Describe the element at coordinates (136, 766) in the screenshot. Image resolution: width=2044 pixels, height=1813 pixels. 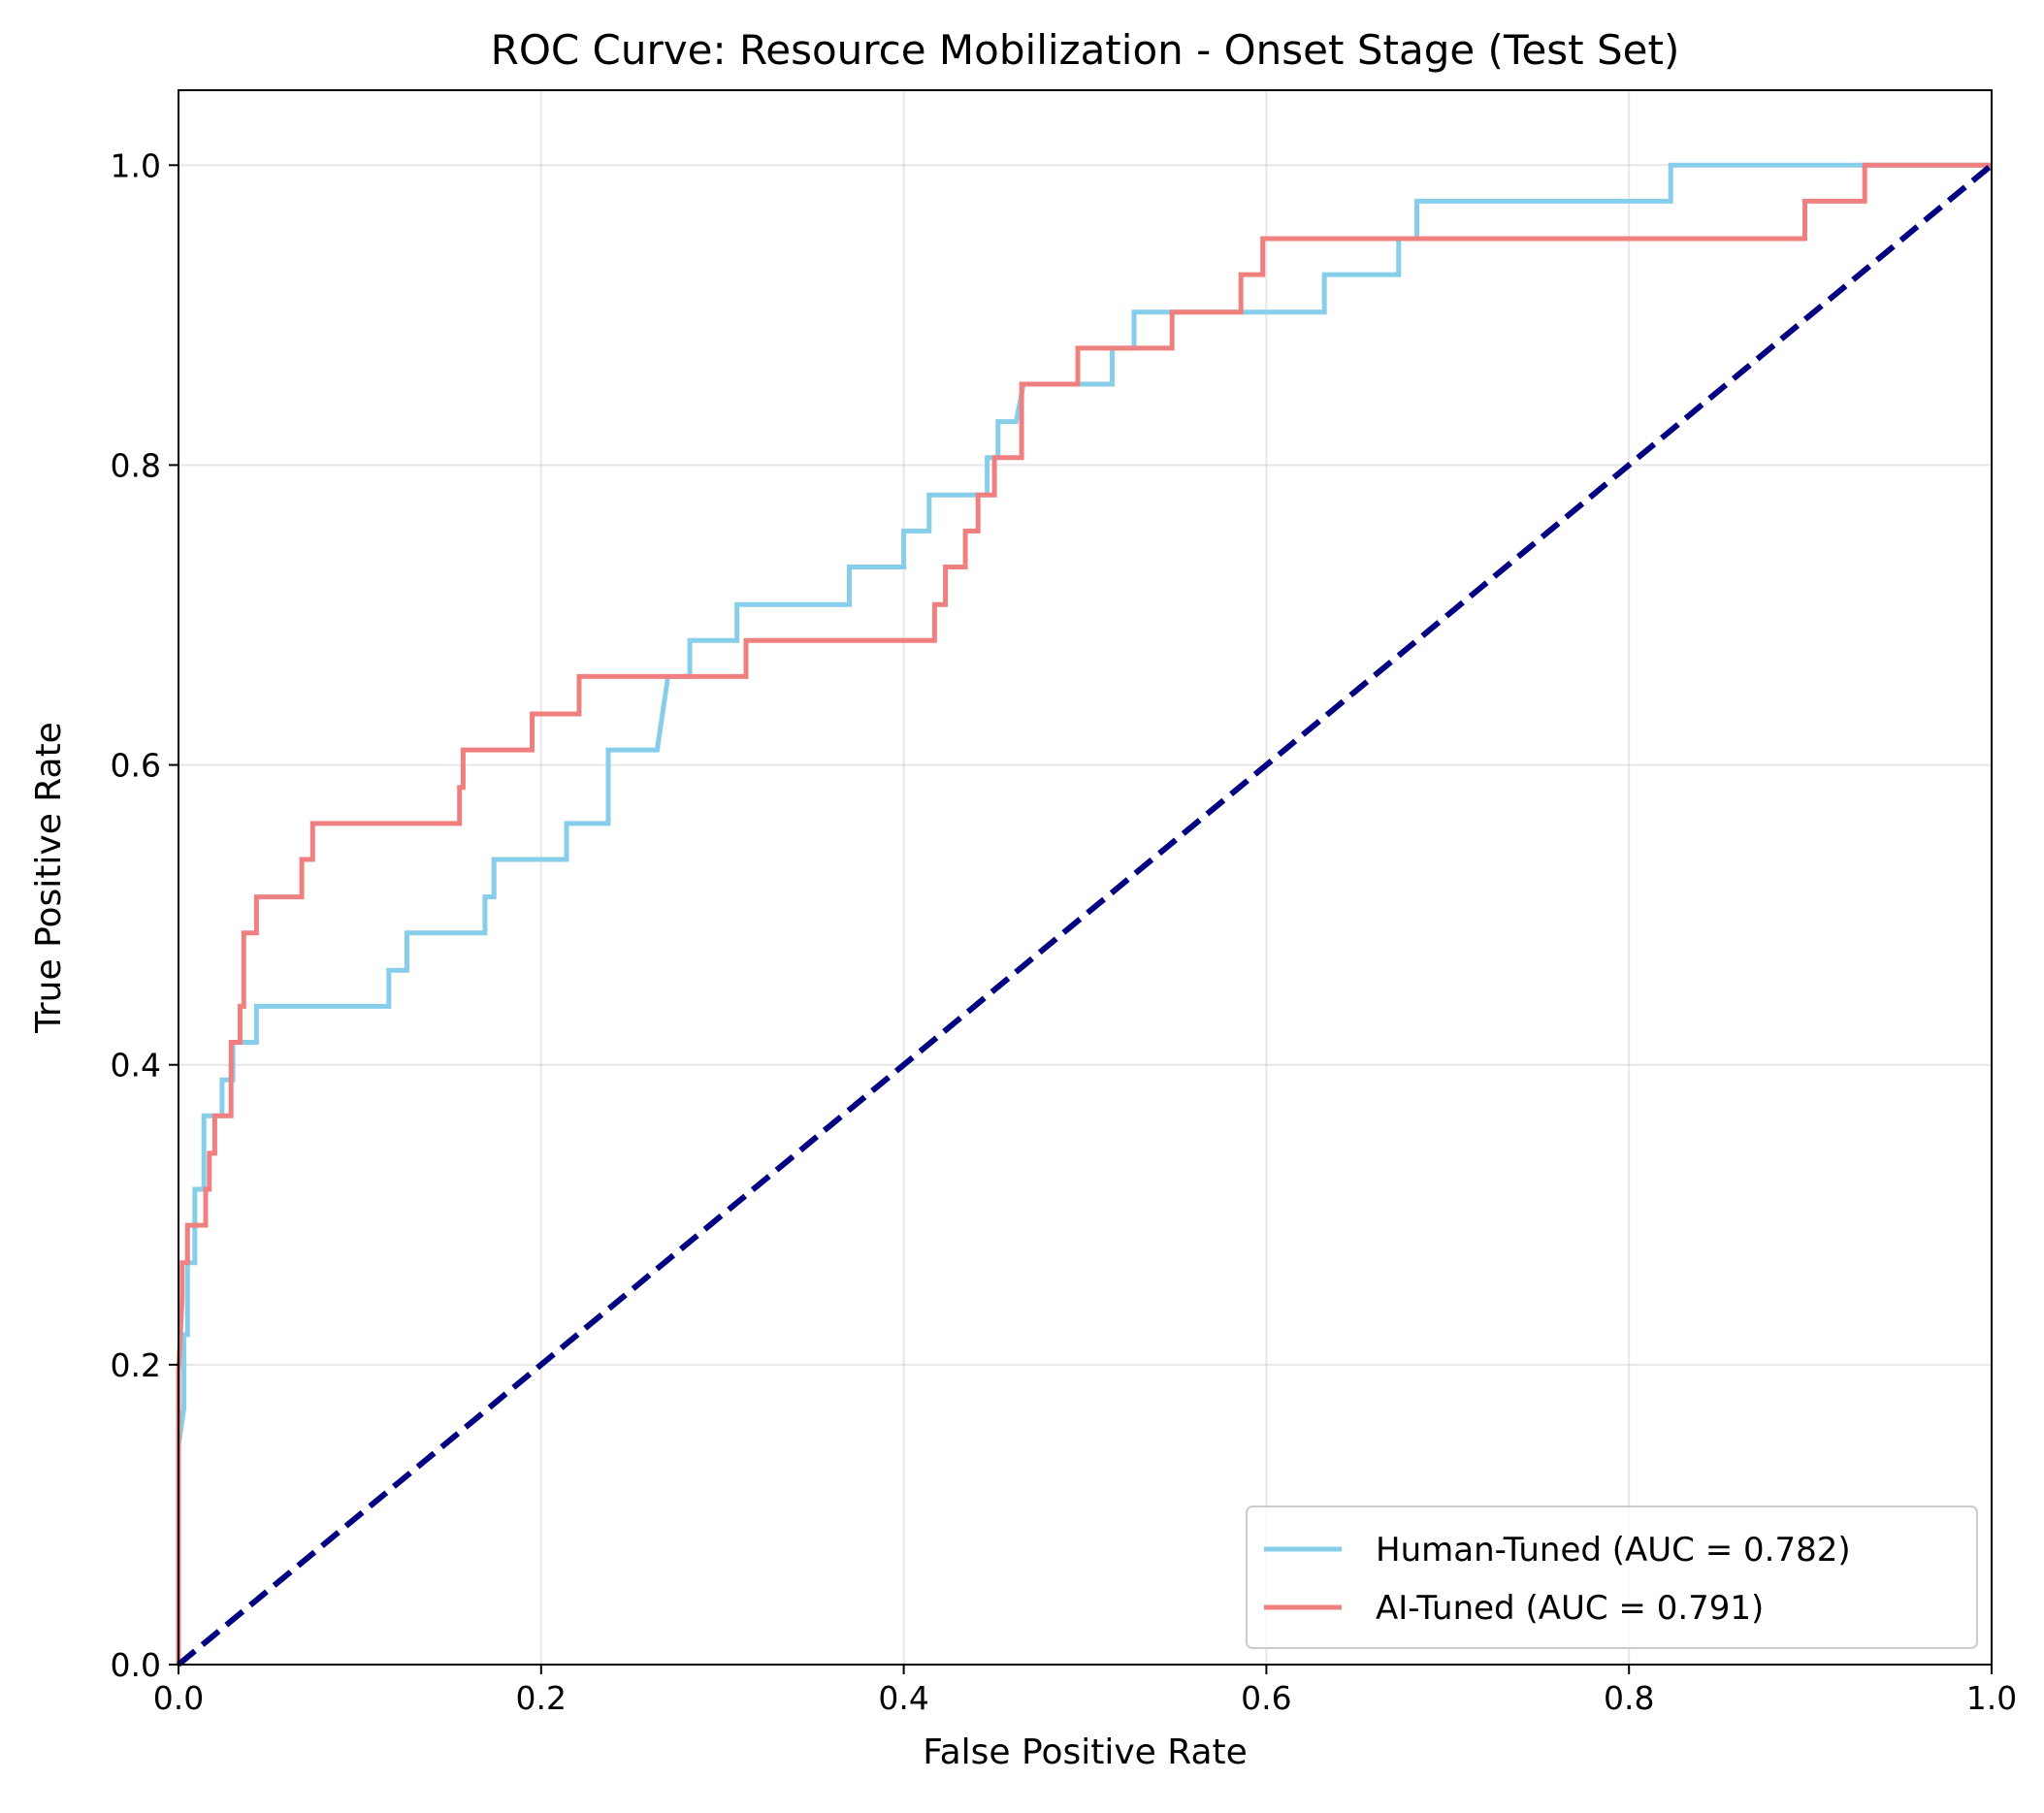
I see `y-tick-label: 0.6` at that location.